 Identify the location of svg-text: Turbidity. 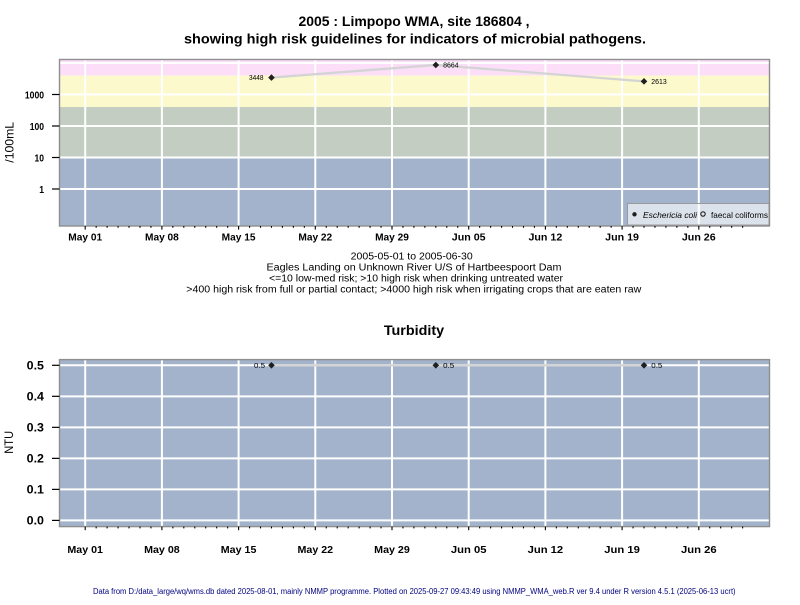
(414, 330).